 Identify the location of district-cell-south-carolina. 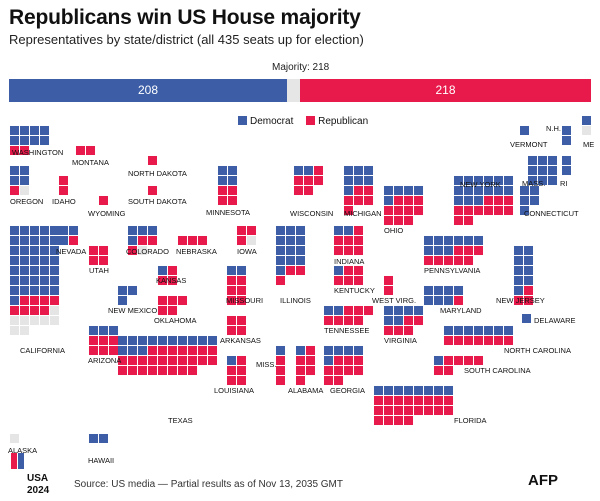
(478, 360).